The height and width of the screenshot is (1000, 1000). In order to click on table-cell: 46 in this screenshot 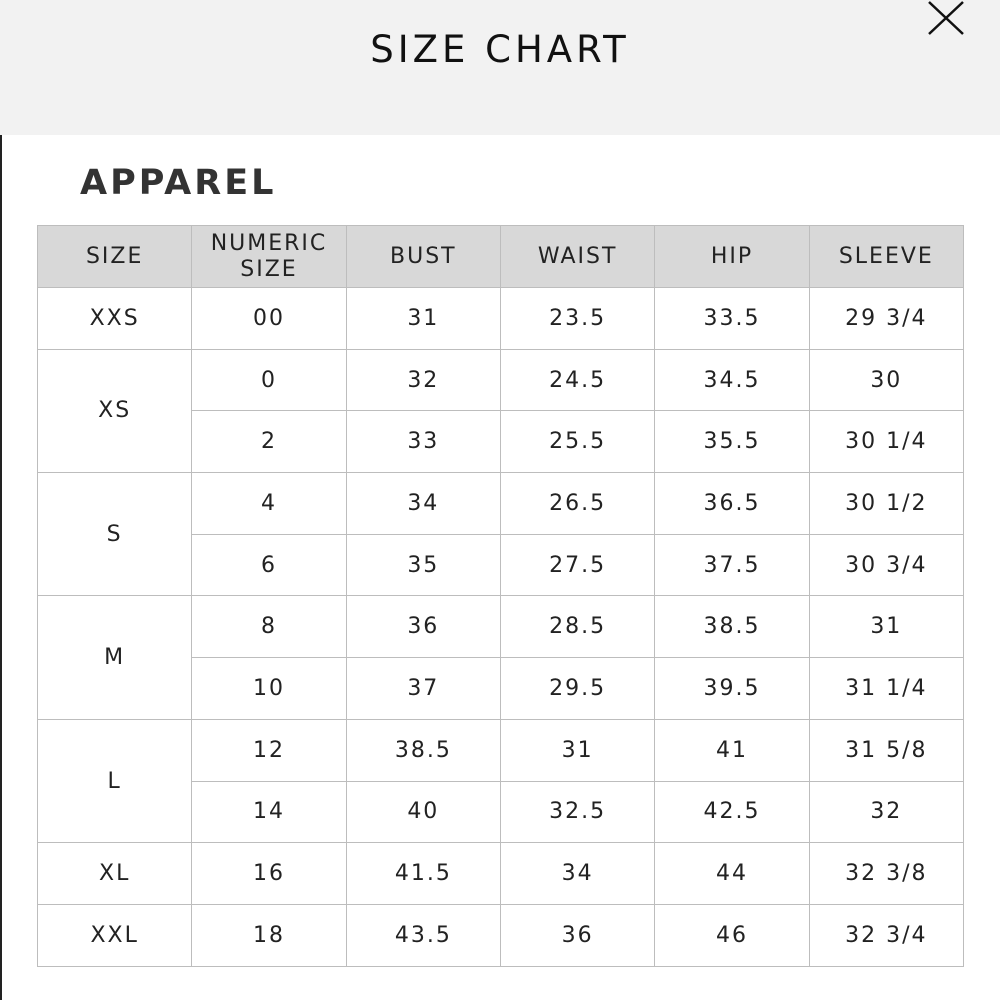, I will do `click(732, 935)`.